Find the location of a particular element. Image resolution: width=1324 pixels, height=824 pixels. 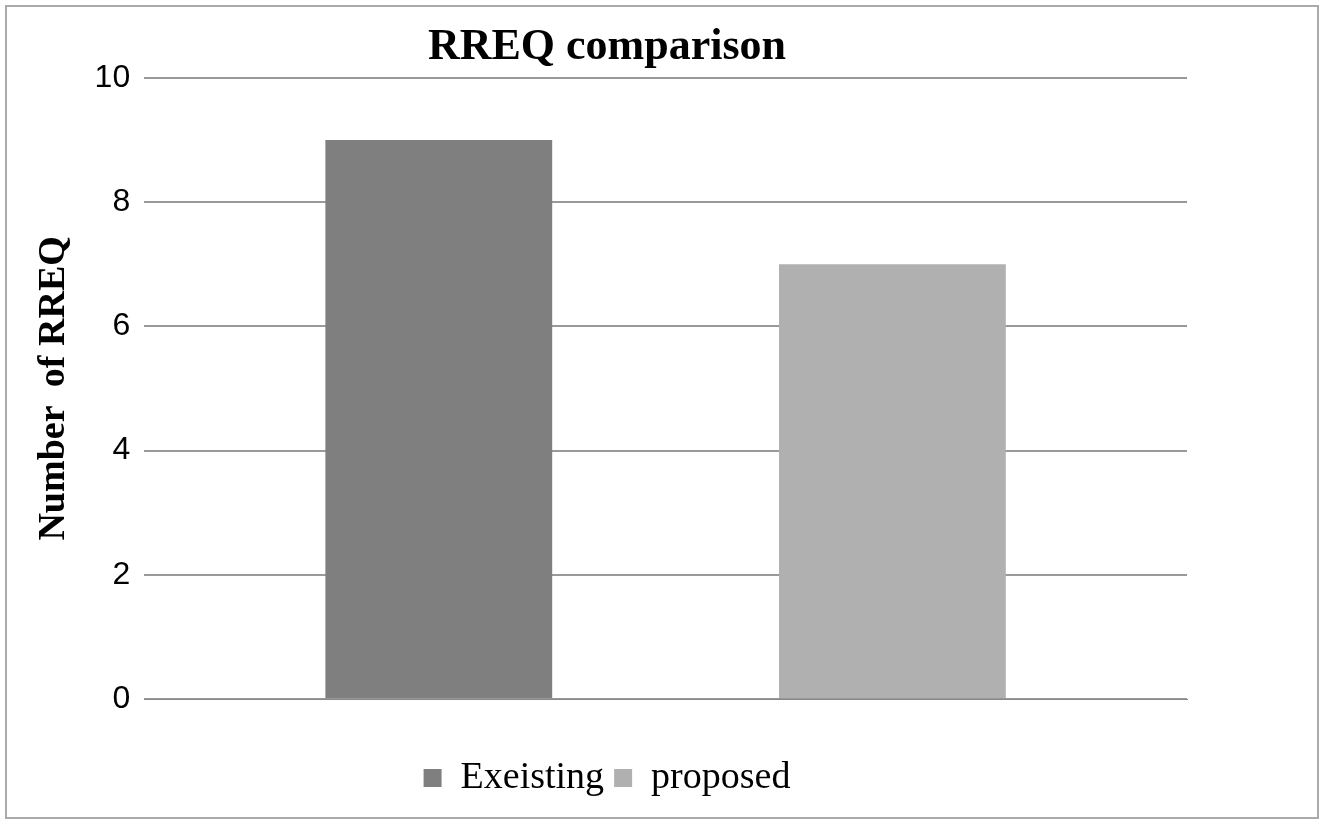

y-tick-label: 2 is located at coordinates (121, 572).